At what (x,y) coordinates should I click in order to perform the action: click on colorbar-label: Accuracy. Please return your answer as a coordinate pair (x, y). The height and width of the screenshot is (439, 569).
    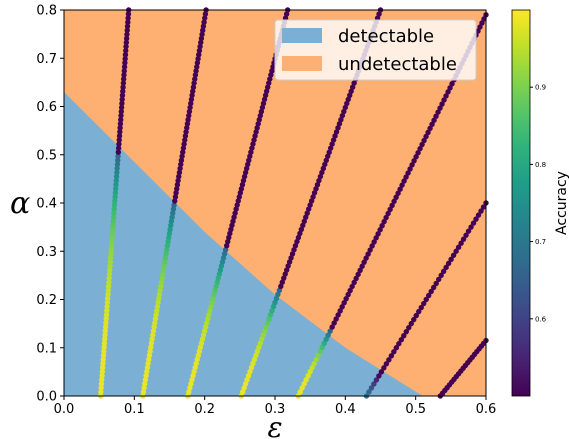
    Looking at the image, I should click on (561, 203).